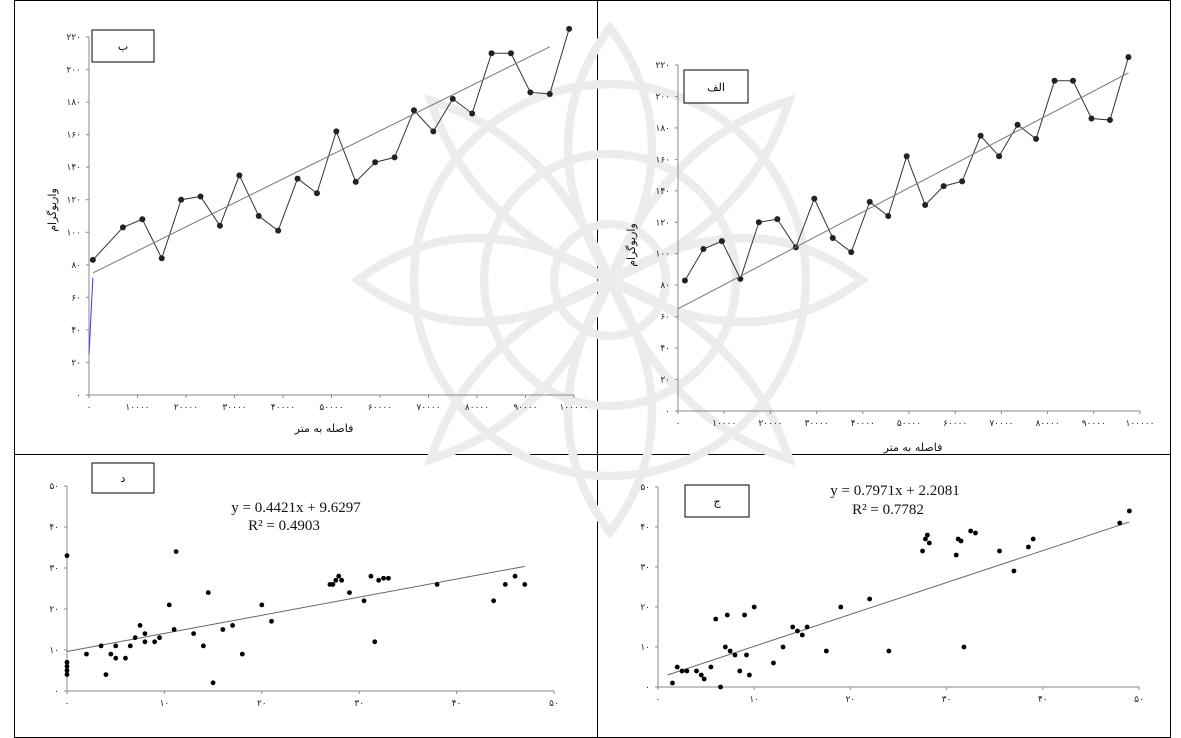  Describe the element at coordinates (186, 408) in the screenshot. I see `top-left-x-tick-label: ۲۰۰۰۰` at that location.